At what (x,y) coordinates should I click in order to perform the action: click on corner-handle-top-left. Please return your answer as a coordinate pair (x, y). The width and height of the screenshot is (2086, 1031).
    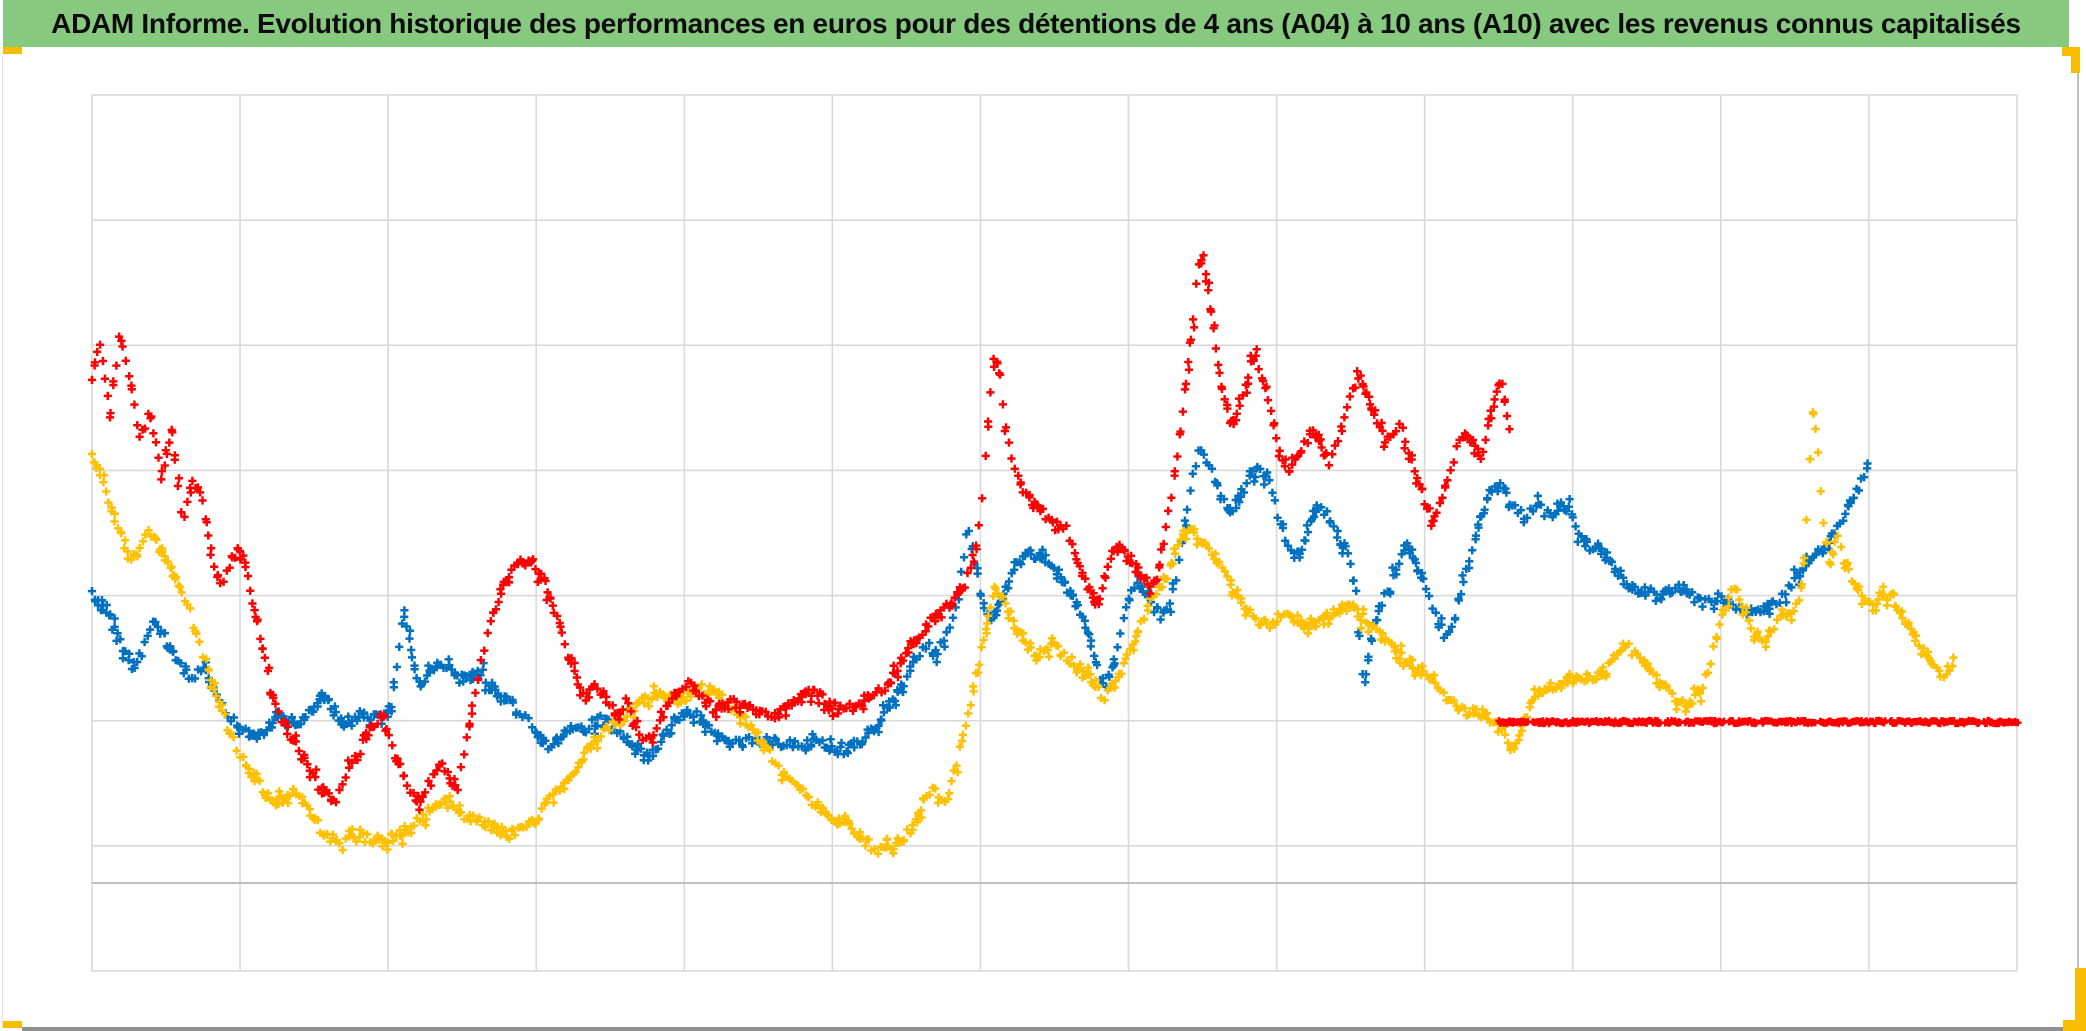
    Looking at the image, I should click on (12, 50).